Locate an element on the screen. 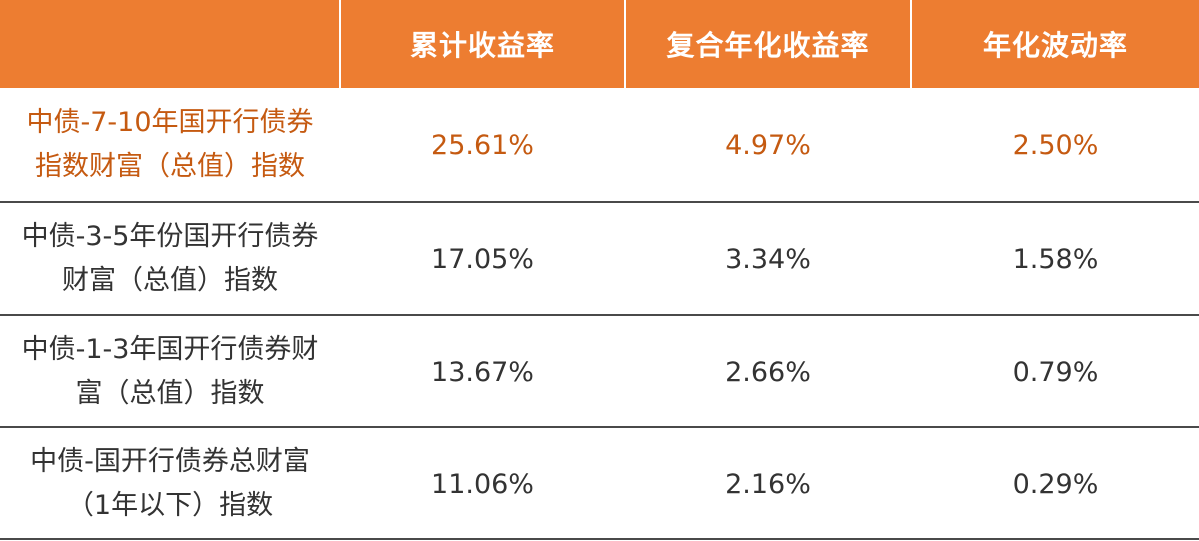  index-name-cell: 中债-国开行债券总财富（1年以下）指数 is located at coordinates (170, 484).